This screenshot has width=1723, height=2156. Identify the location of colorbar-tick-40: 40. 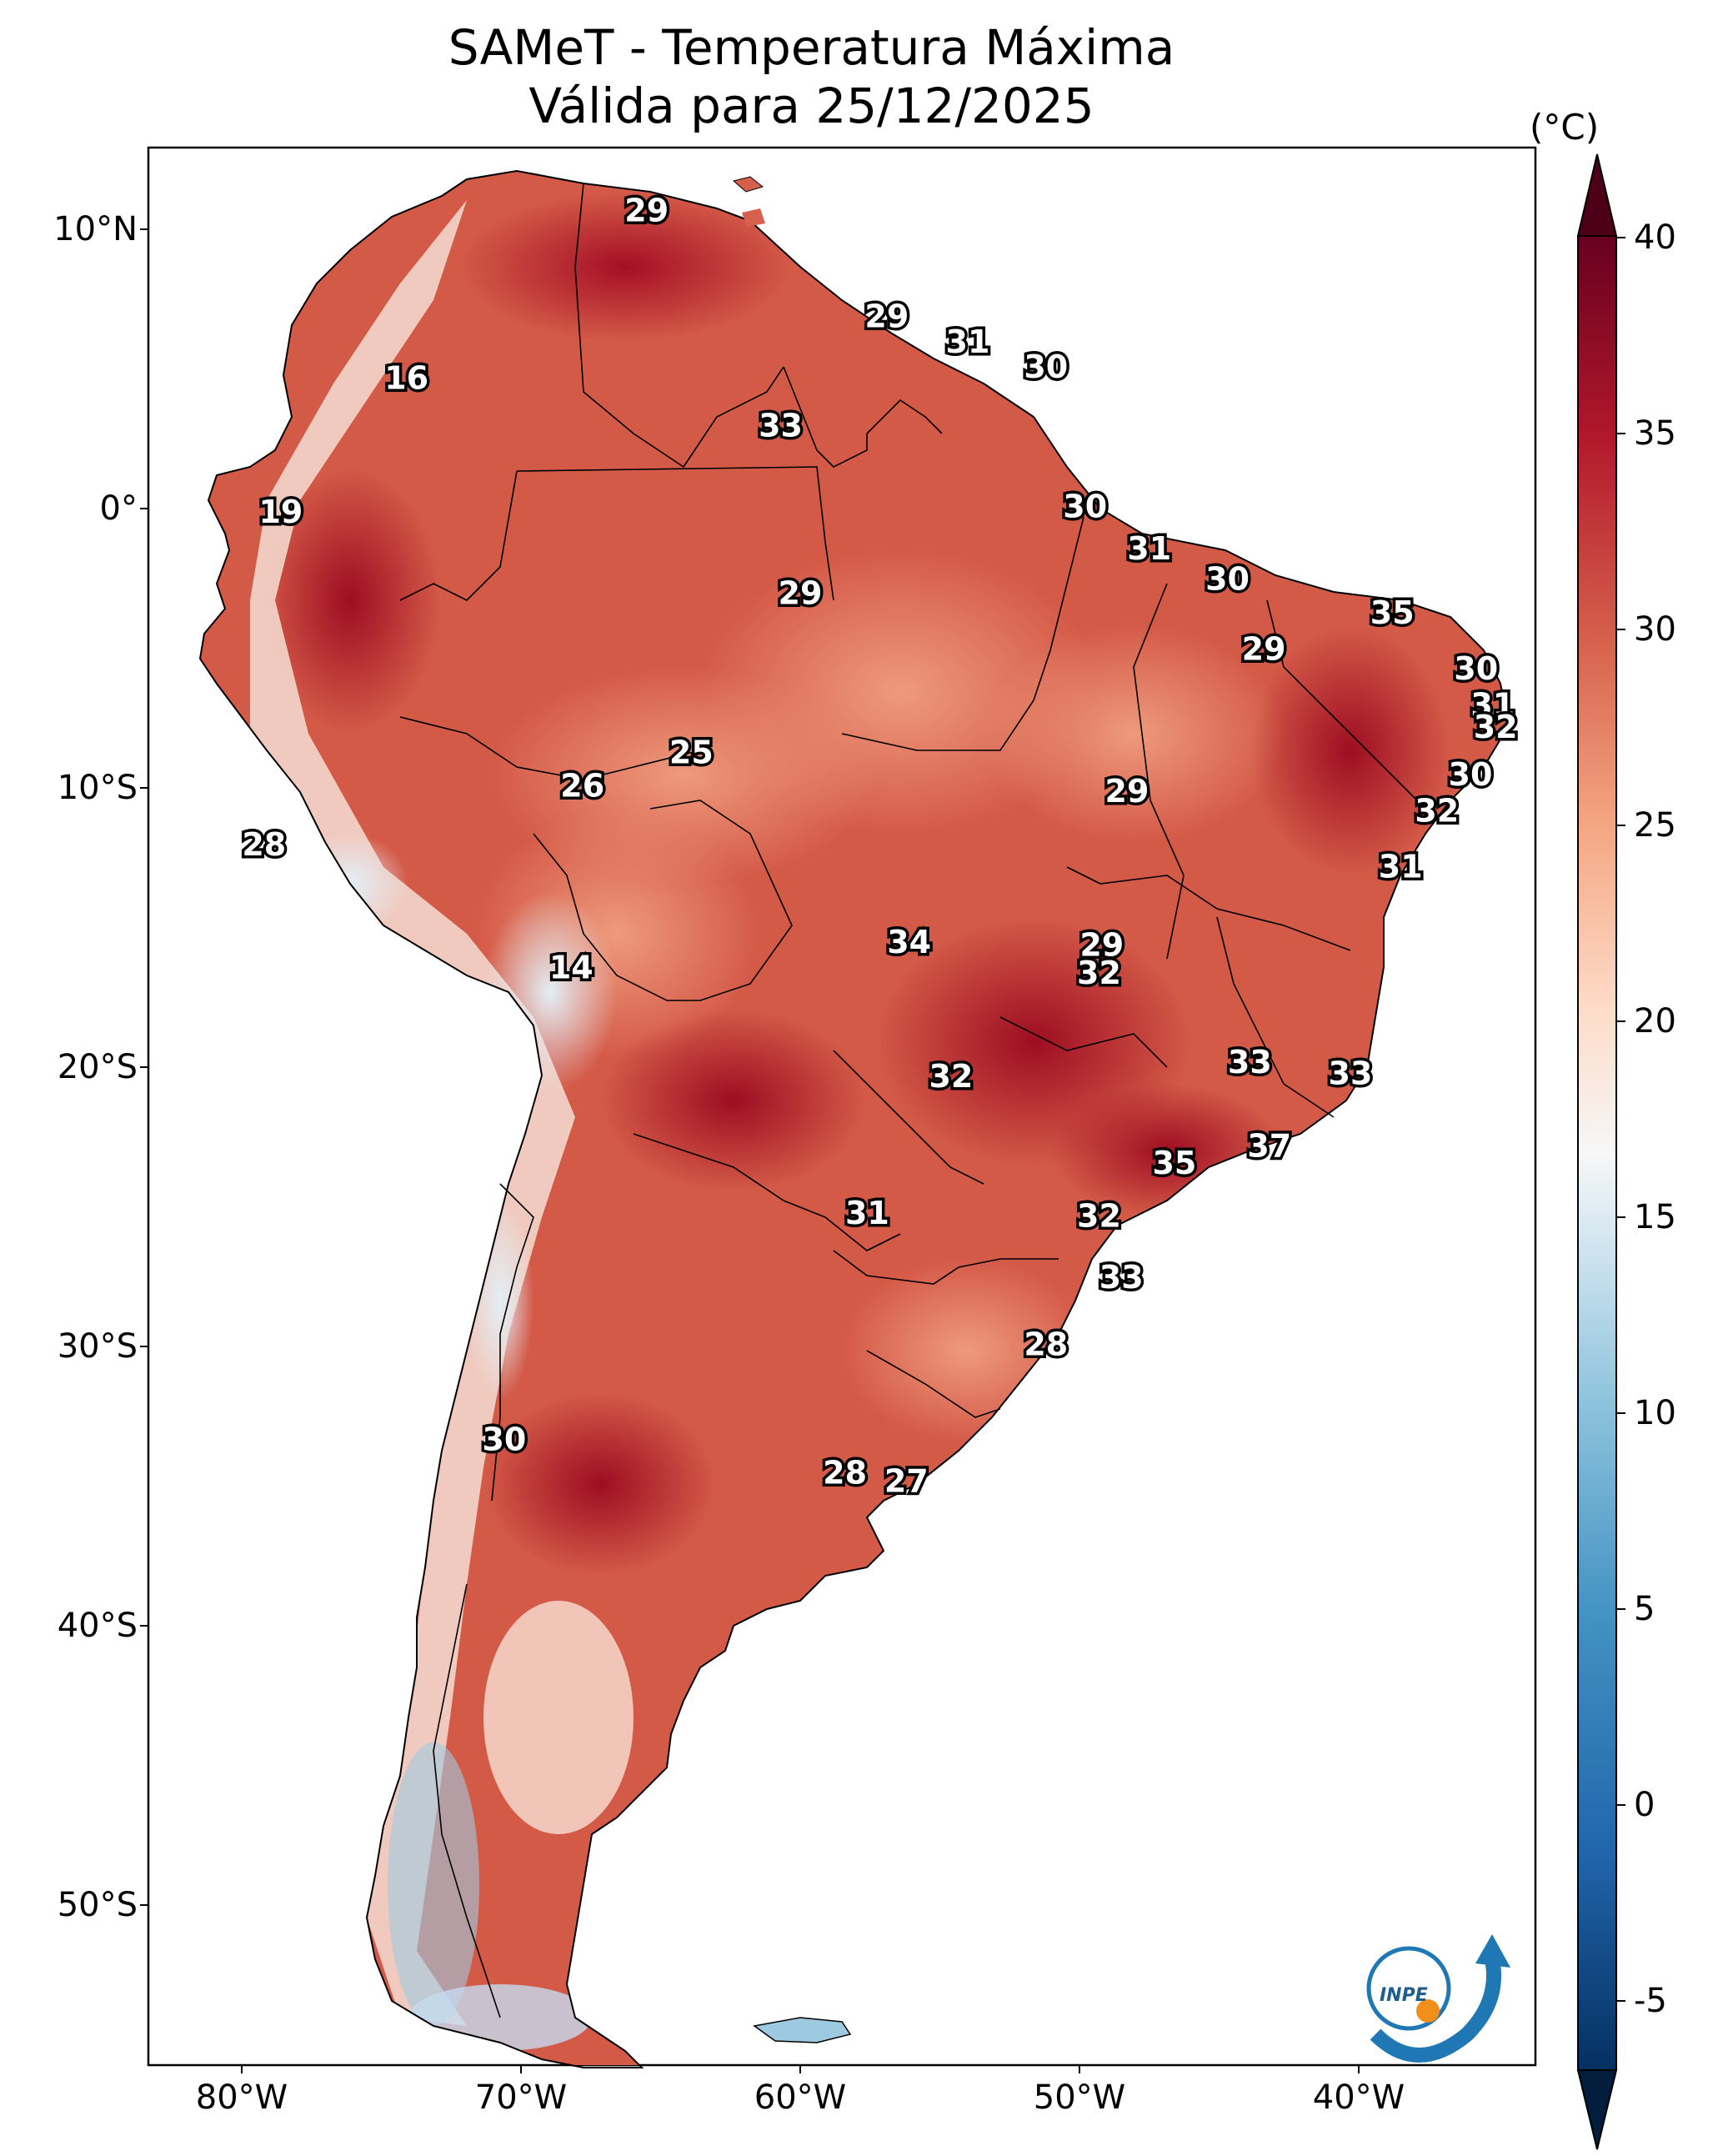
(1655, 237).